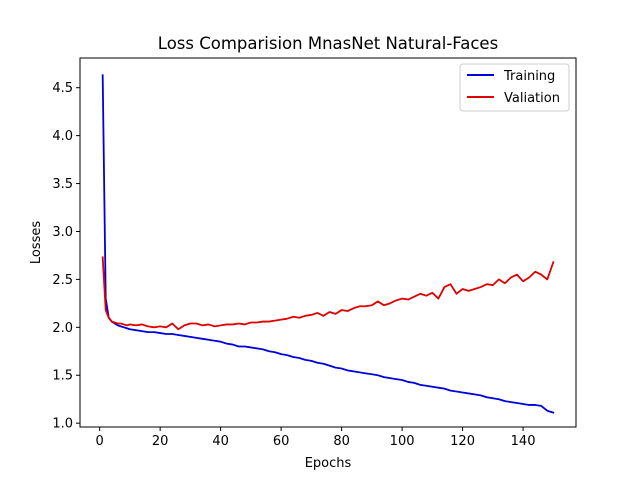 This screenshot has height=480, width=640. I want to click on x-tick-label: 20, so click(160, 441).